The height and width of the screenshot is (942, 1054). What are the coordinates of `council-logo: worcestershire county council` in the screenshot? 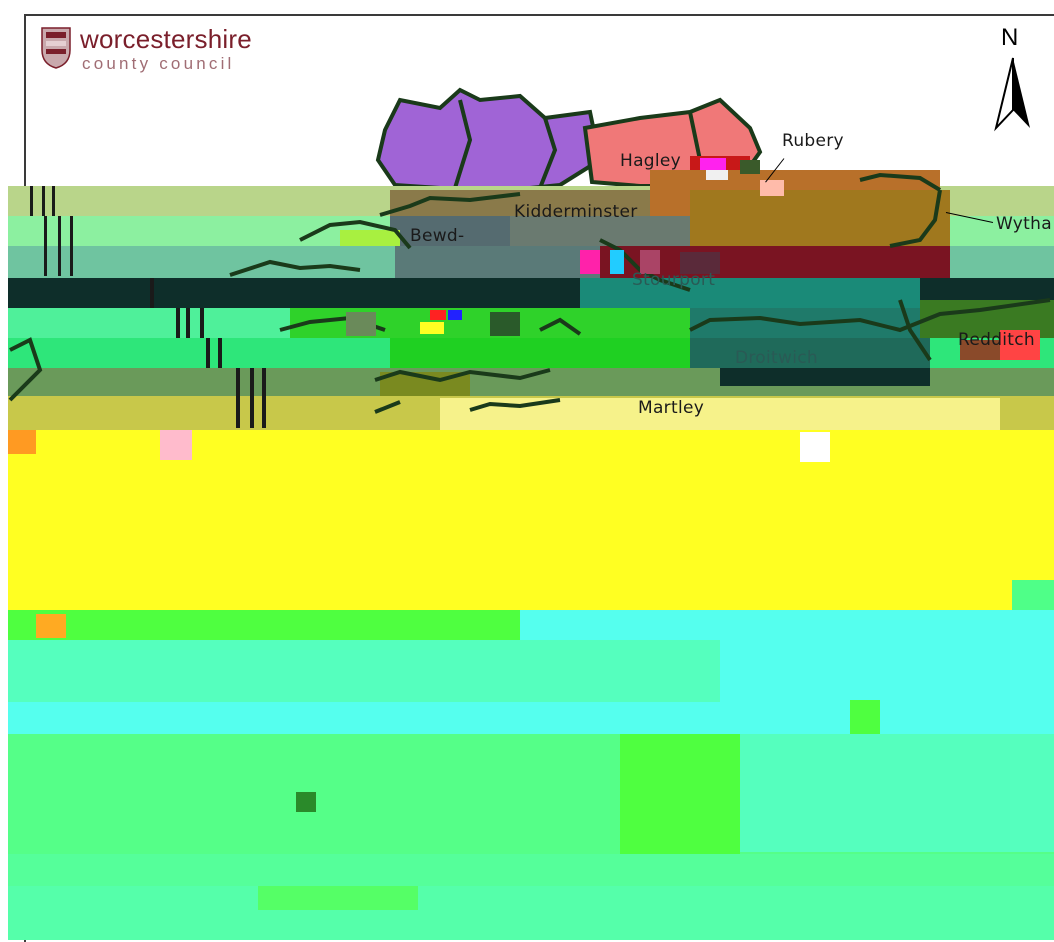 It's located at (170, 51).